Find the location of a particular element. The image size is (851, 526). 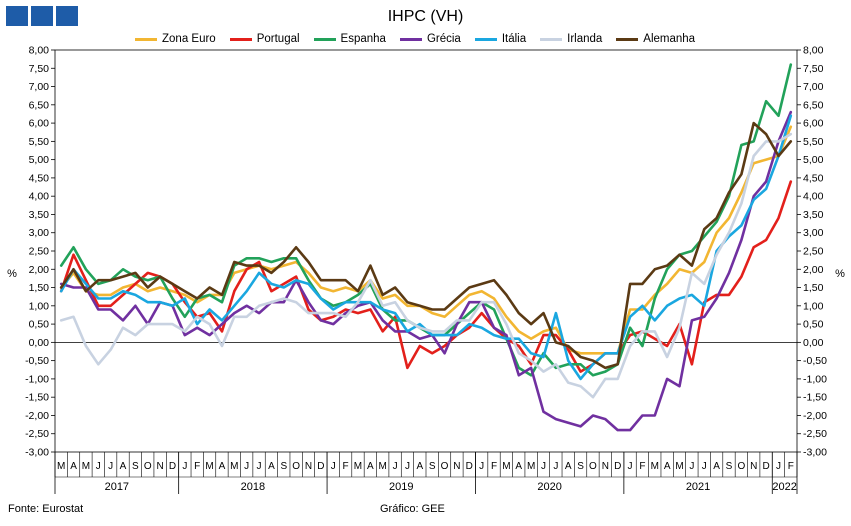

y-tick-label-left: 1,00 is located at coordinates (39, 306).